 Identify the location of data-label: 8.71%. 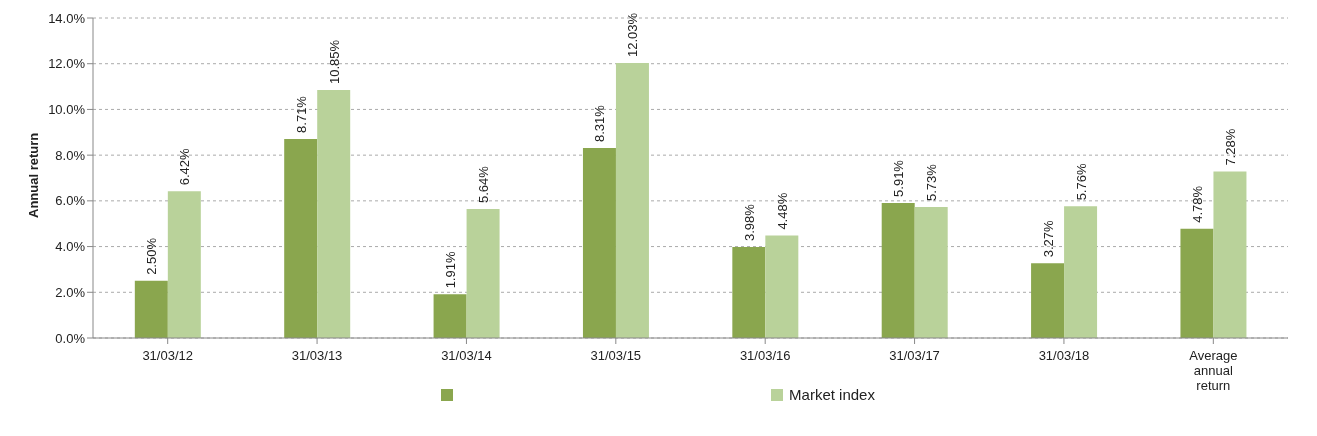
(301, 114).